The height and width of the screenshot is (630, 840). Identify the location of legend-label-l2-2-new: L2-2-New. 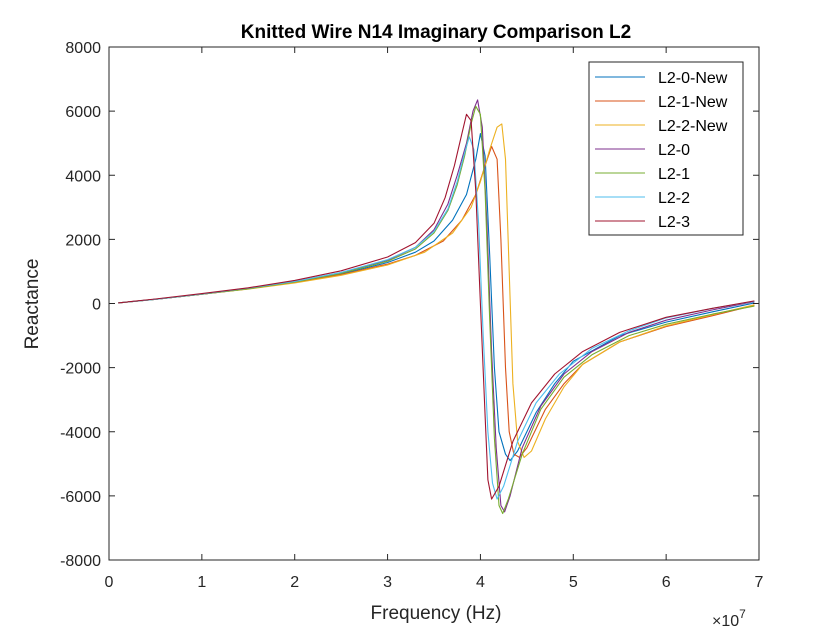
(693, 126).